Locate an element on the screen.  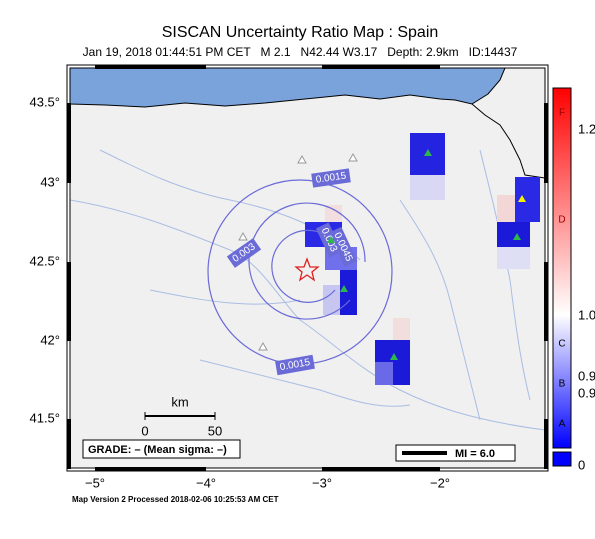
sea is located at coordinates (288, 88).